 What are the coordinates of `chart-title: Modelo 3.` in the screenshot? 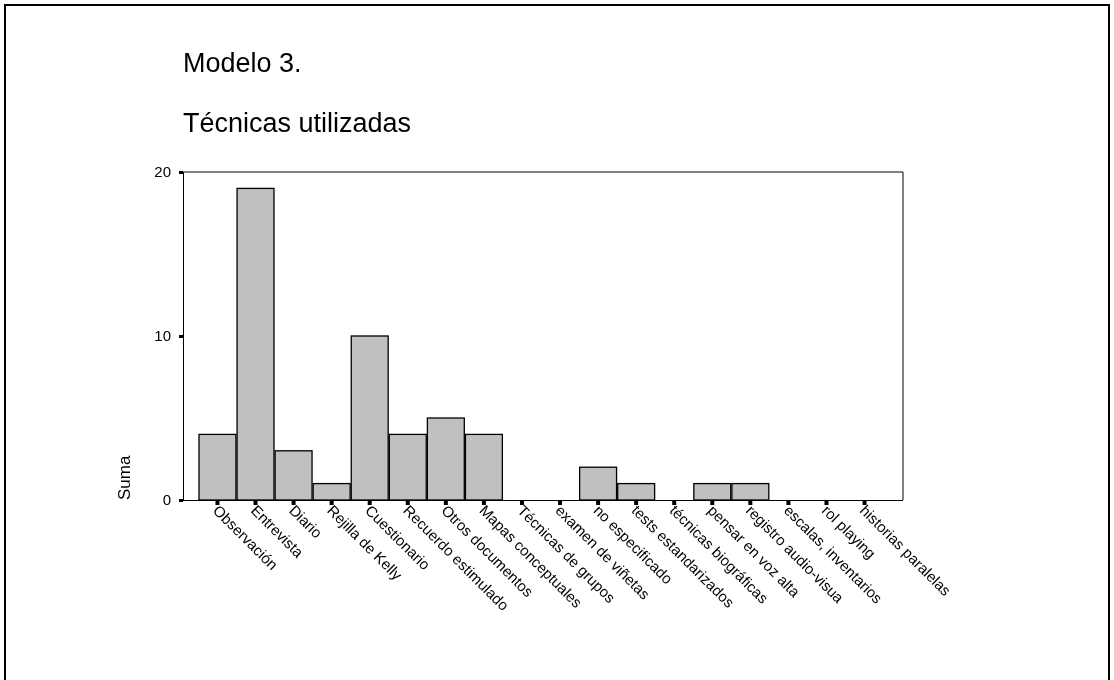 It's located at (242, 63).